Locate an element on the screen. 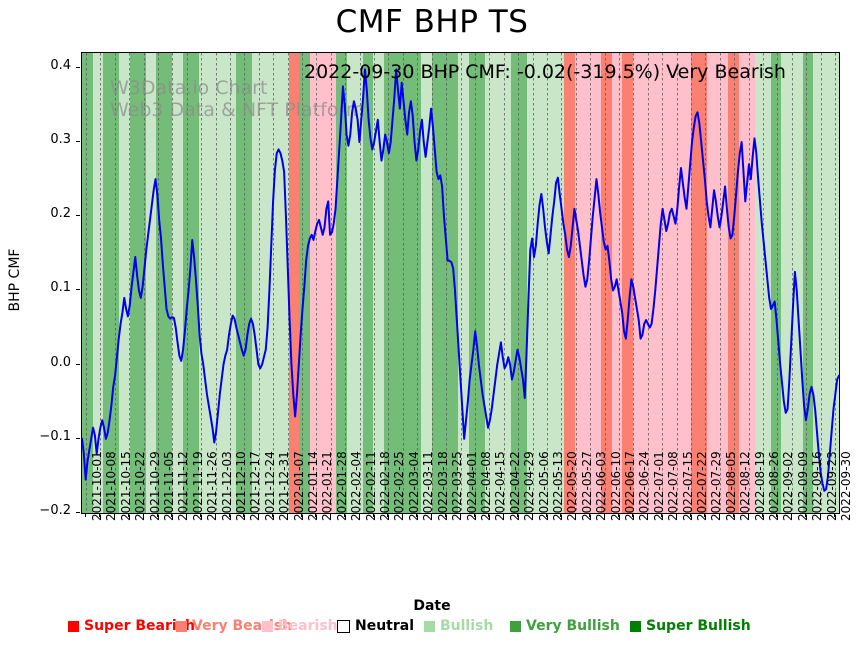 This screenshot has width=864, height=646. x-tick-label: 2022-04-29 is located at coordinates (529, 486).